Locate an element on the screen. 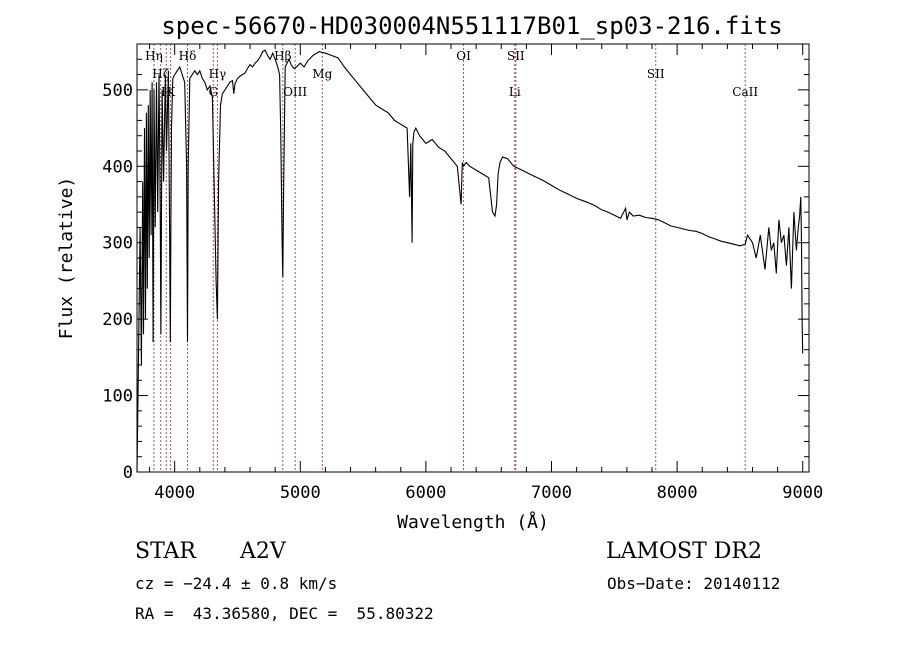 Image resolution: width=900 pixels, height=649 pixels. y-tick-label: 300 is located at coordinates (117, 244).